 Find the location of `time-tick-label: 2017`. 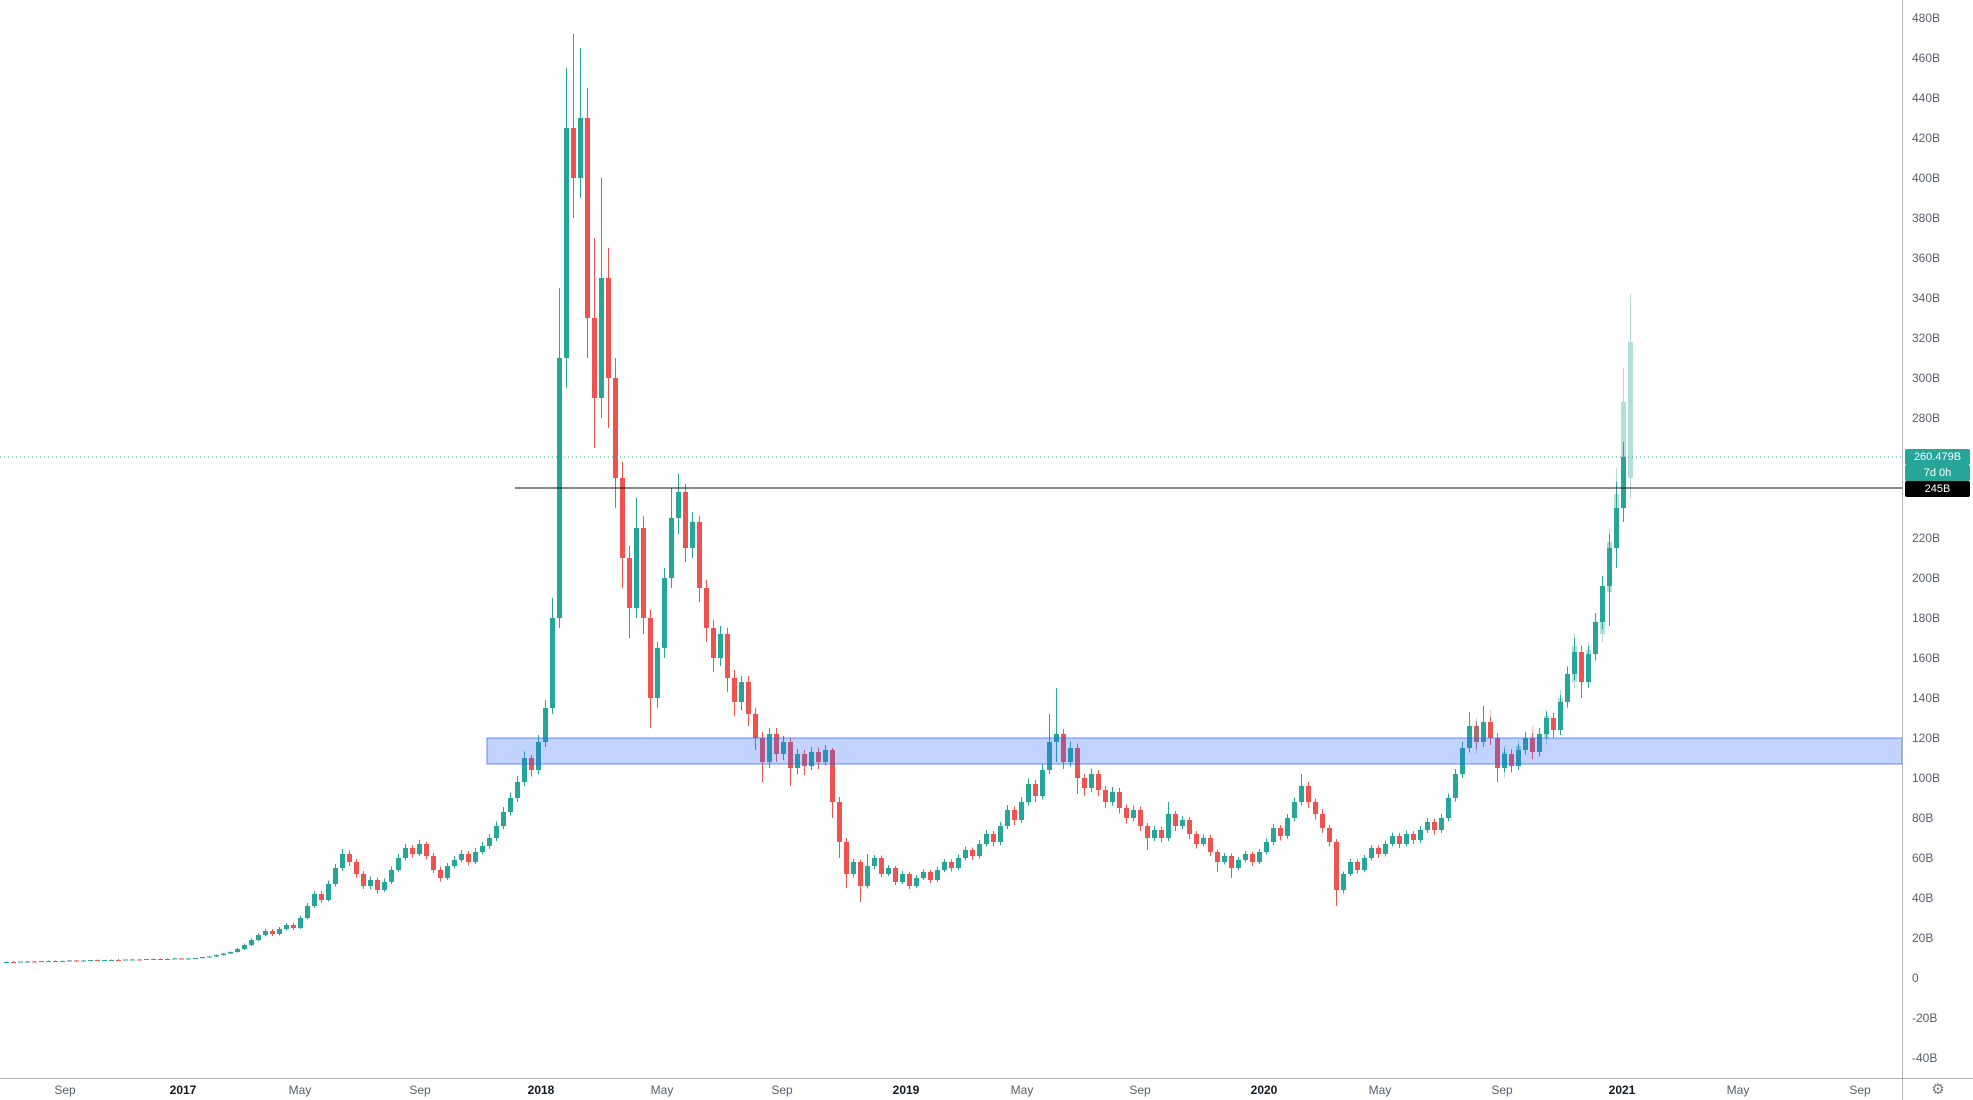

time-tick-label: 2017 is located at coordinates (183, 1090).